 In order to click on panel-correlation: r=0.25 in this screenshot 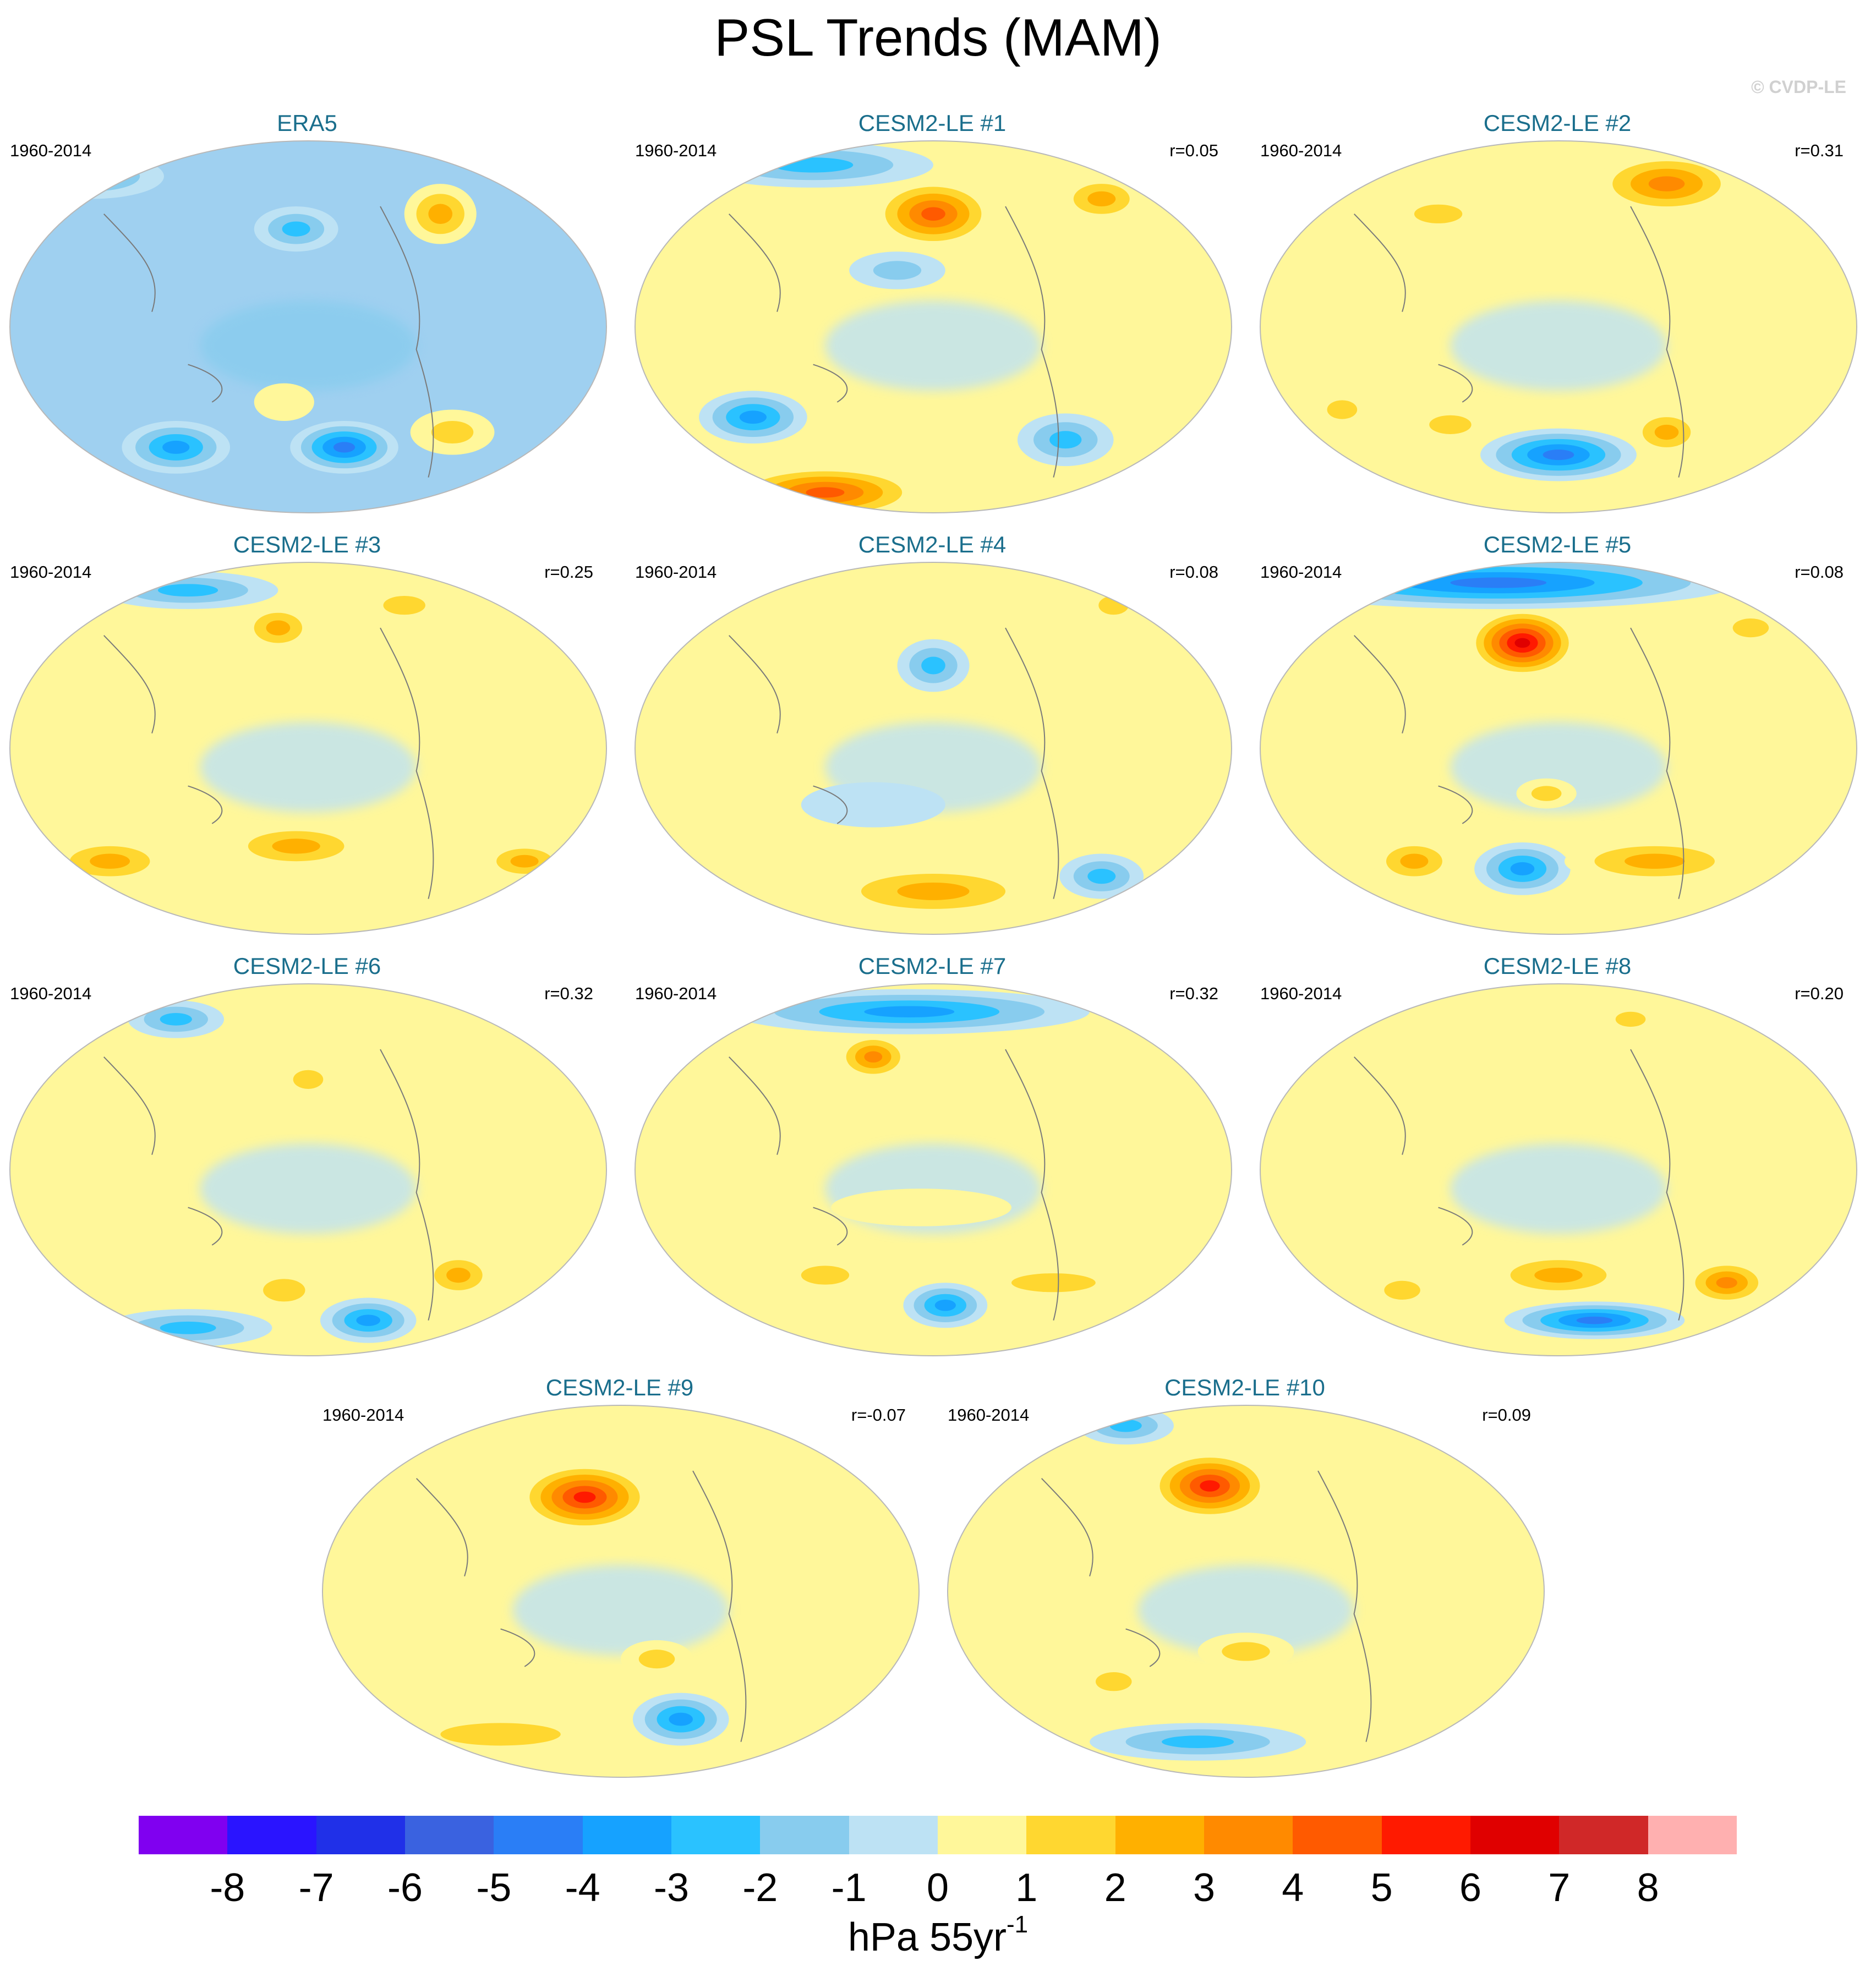, I will do `click(569, 572)`.